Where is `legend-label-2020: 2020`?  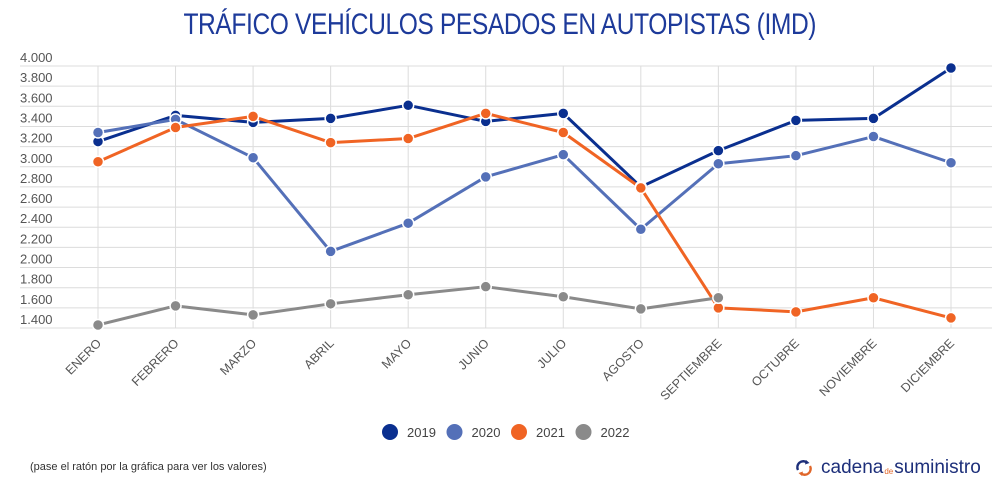
legend-label-2020: 2020 is located at coordinates (486, 432).